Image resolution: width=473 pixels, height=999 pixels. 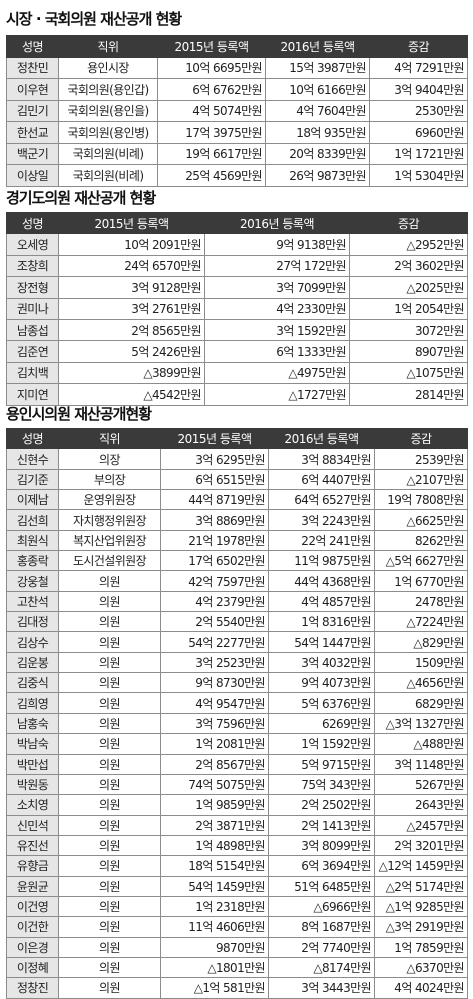 What do you see at coordinates (32, 438) in the screenshot?
I see `column-header: 성명` at bounding box center [32, 438].